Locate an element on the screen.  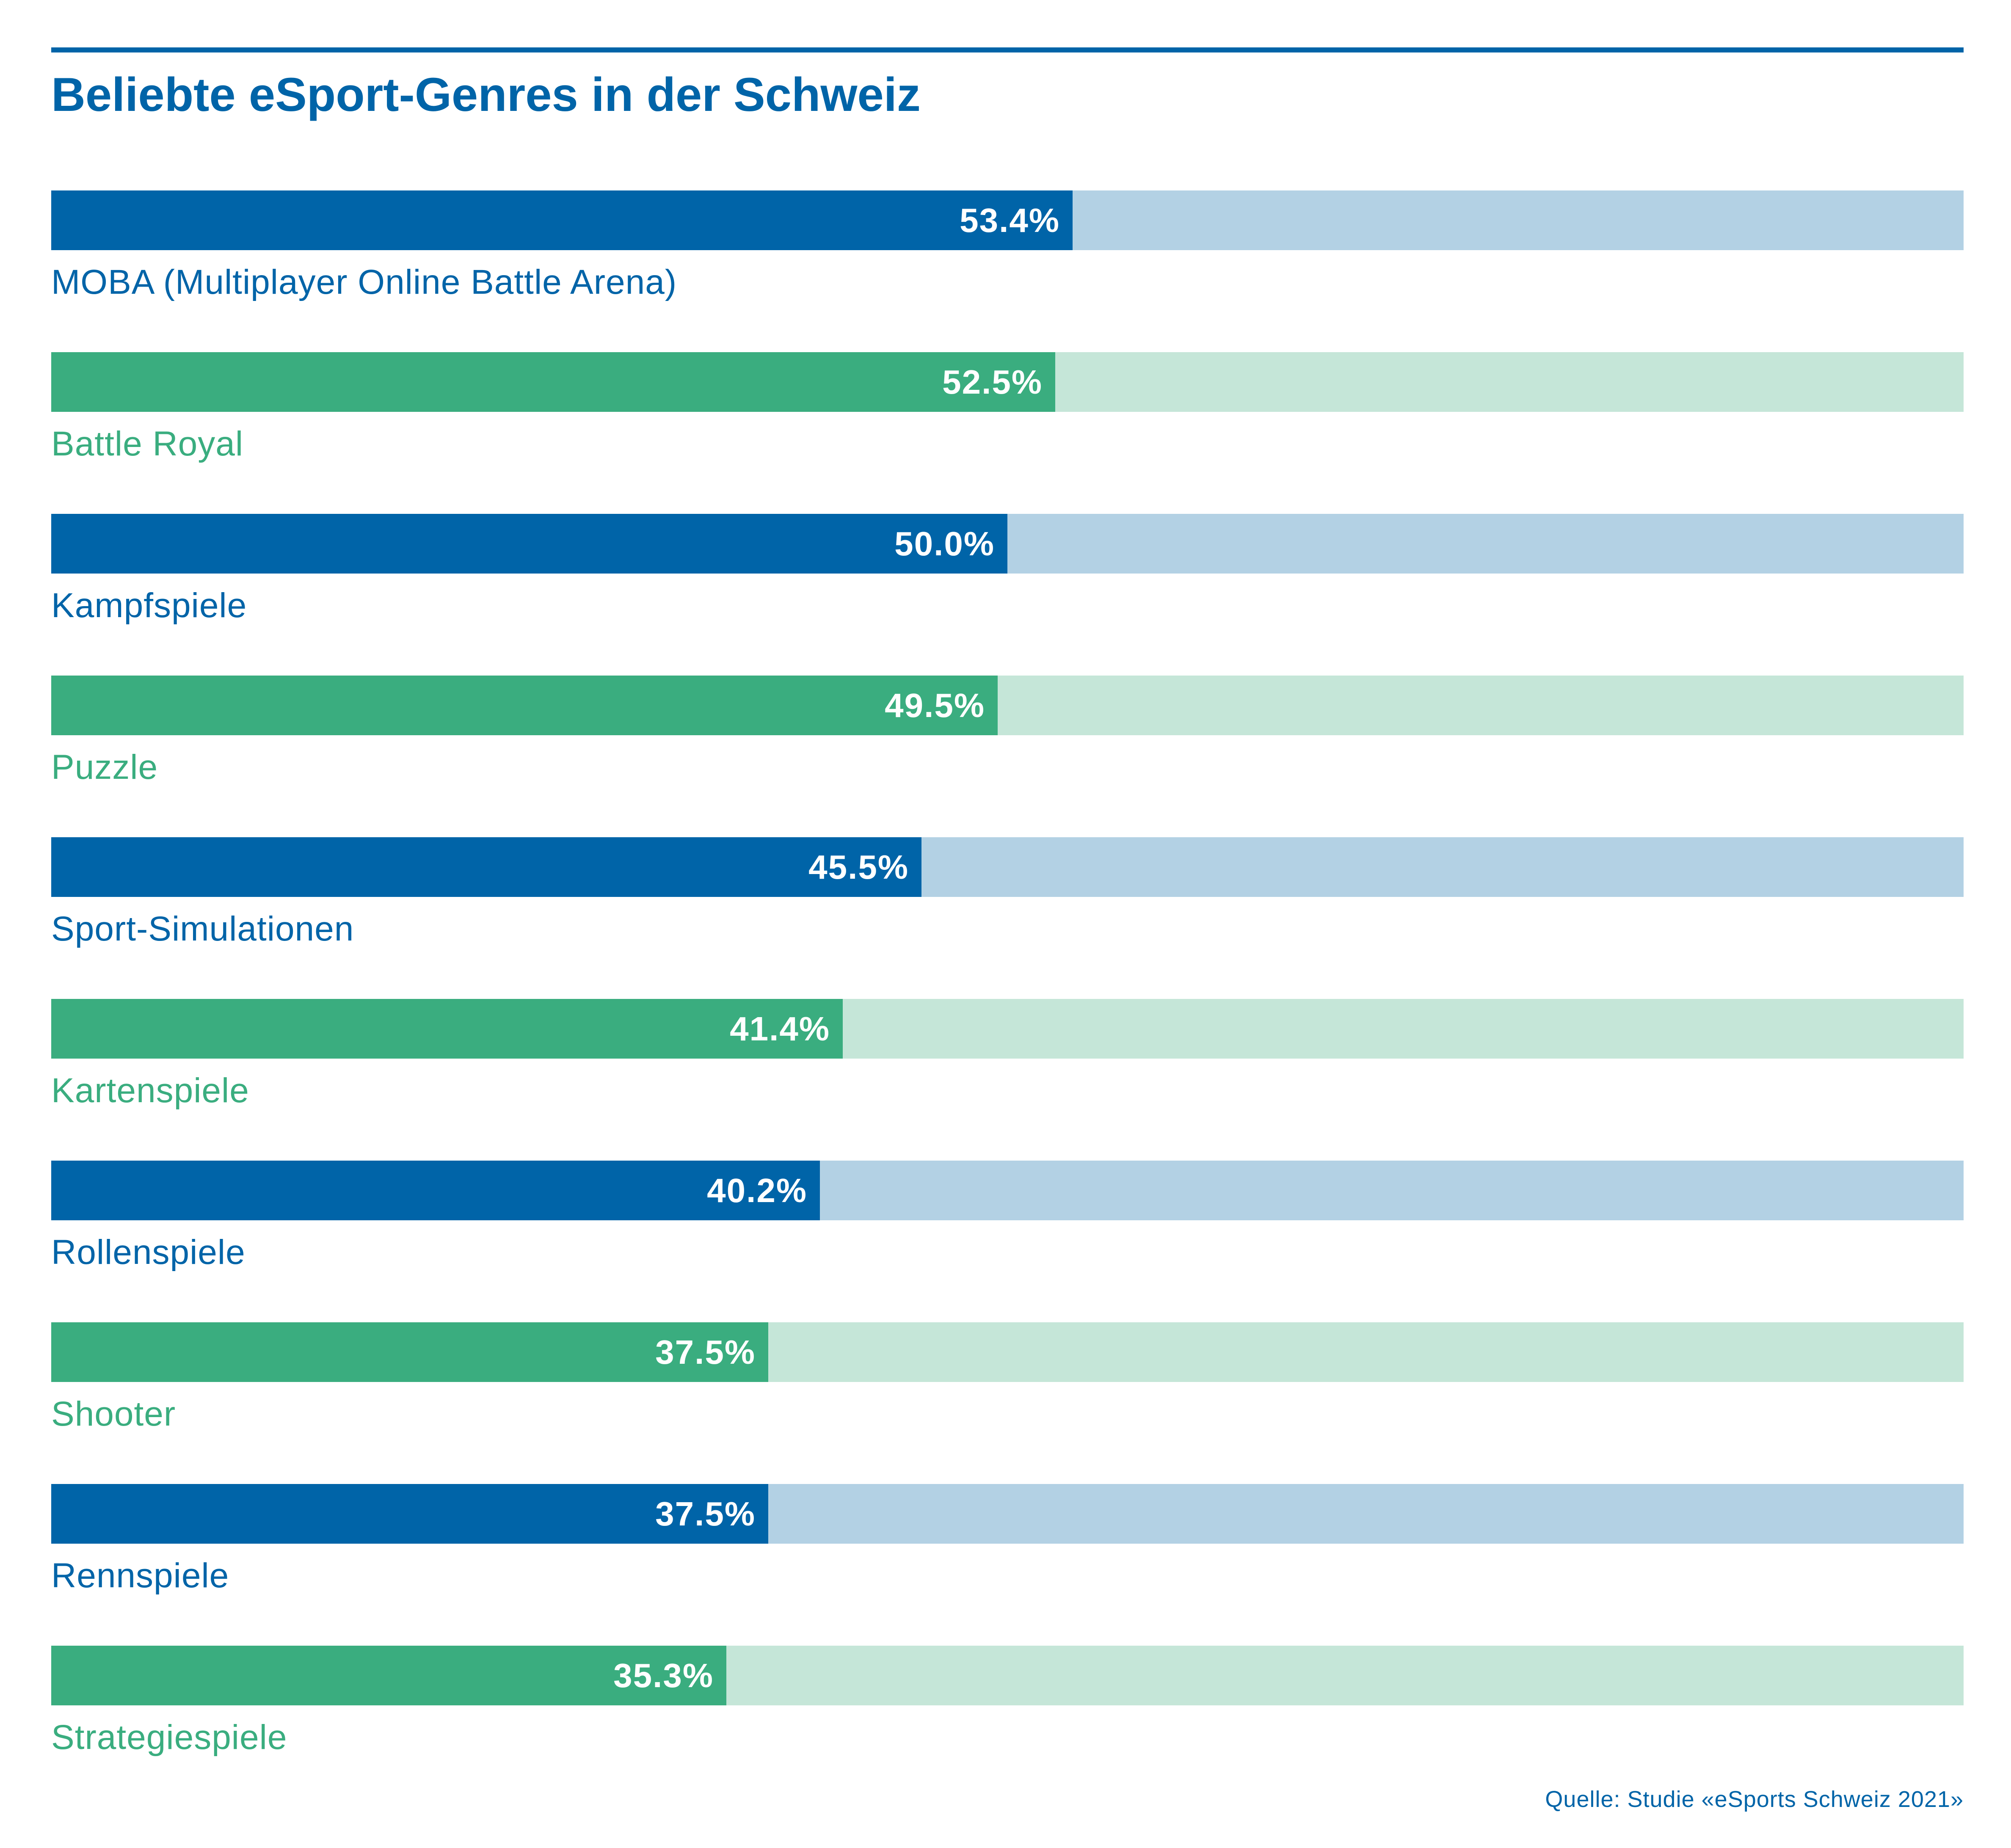
category-label: Strategiespiele is located at coordinates (169, 1737).